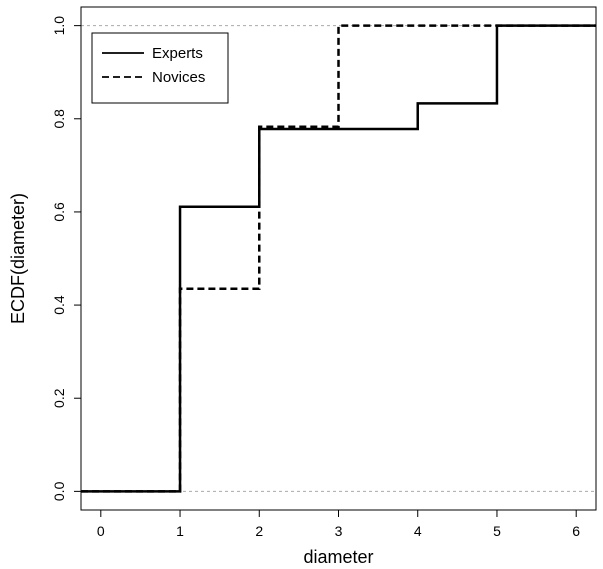 This screenshot has height=569, width=603. What do you see at coordinates (177, 53) in the screenshot?
I see `legend-label: Experts` at bounding box center [177, 53].